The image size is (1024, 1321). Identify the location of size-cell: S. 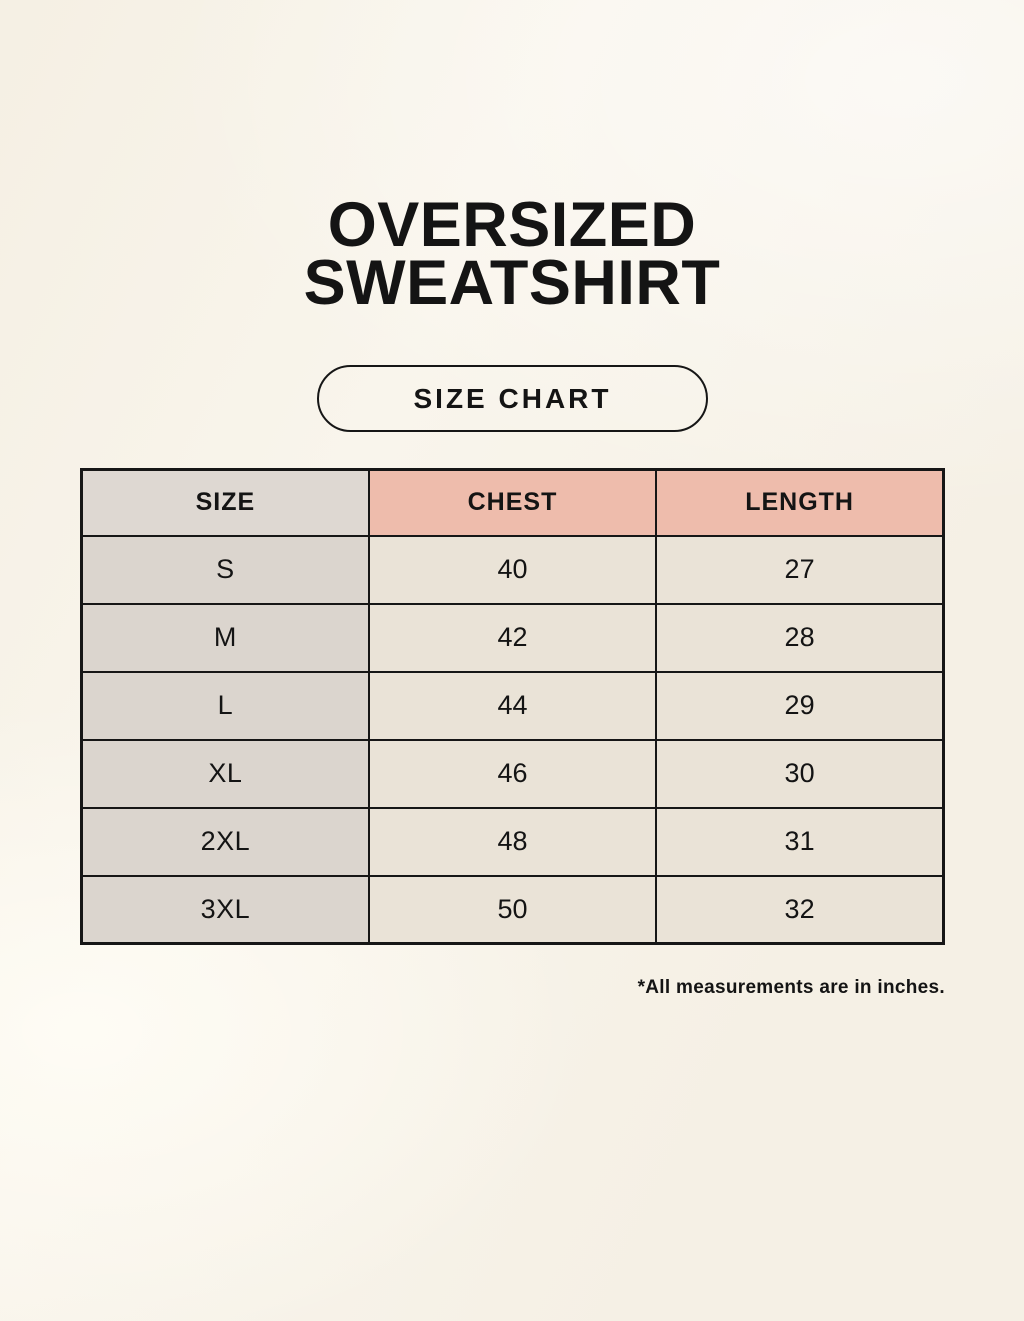
(225, 569).